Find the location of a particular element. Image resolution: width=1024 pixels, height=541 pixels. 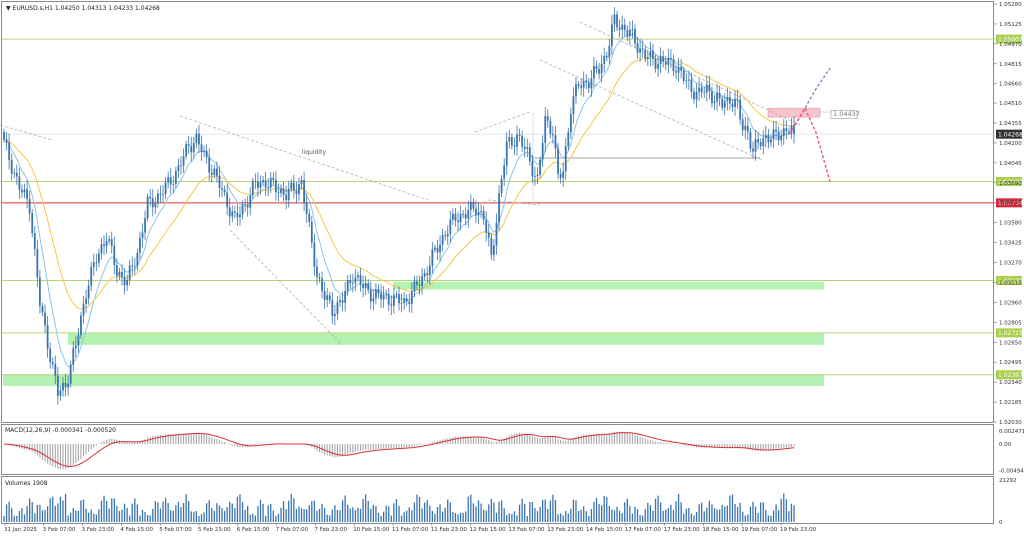

time-axis-label: 12 Feb 15:00 is located at coordinates (488, 530).